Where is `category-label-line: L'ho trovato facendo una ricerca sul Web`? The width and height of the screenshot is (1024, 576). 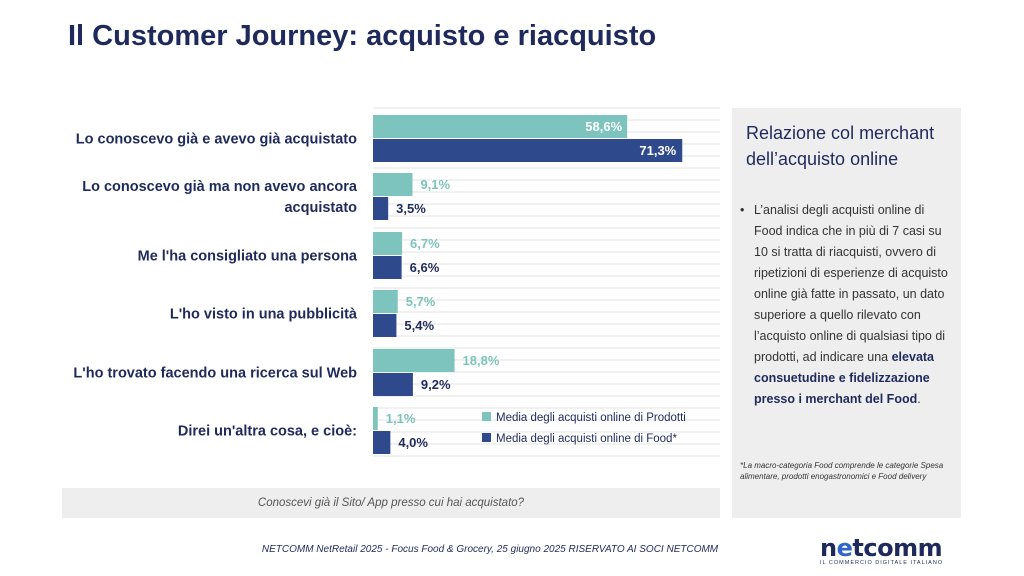
category-label-line: L'ho trovato facendo una ricerca sul Web is located at coordinates (215, 374).